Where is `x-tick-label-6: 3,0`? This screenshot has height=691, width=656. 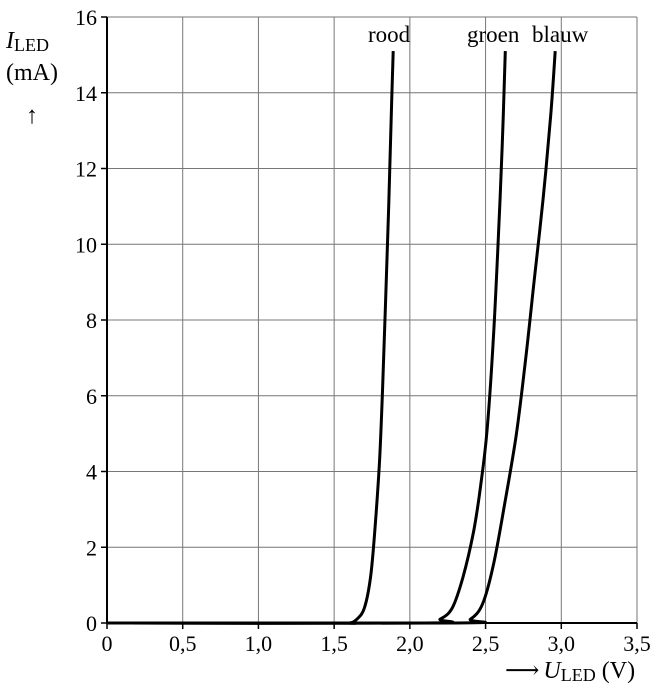
x-tick-label-6: 3,0 is located at coordinates (562, 643).